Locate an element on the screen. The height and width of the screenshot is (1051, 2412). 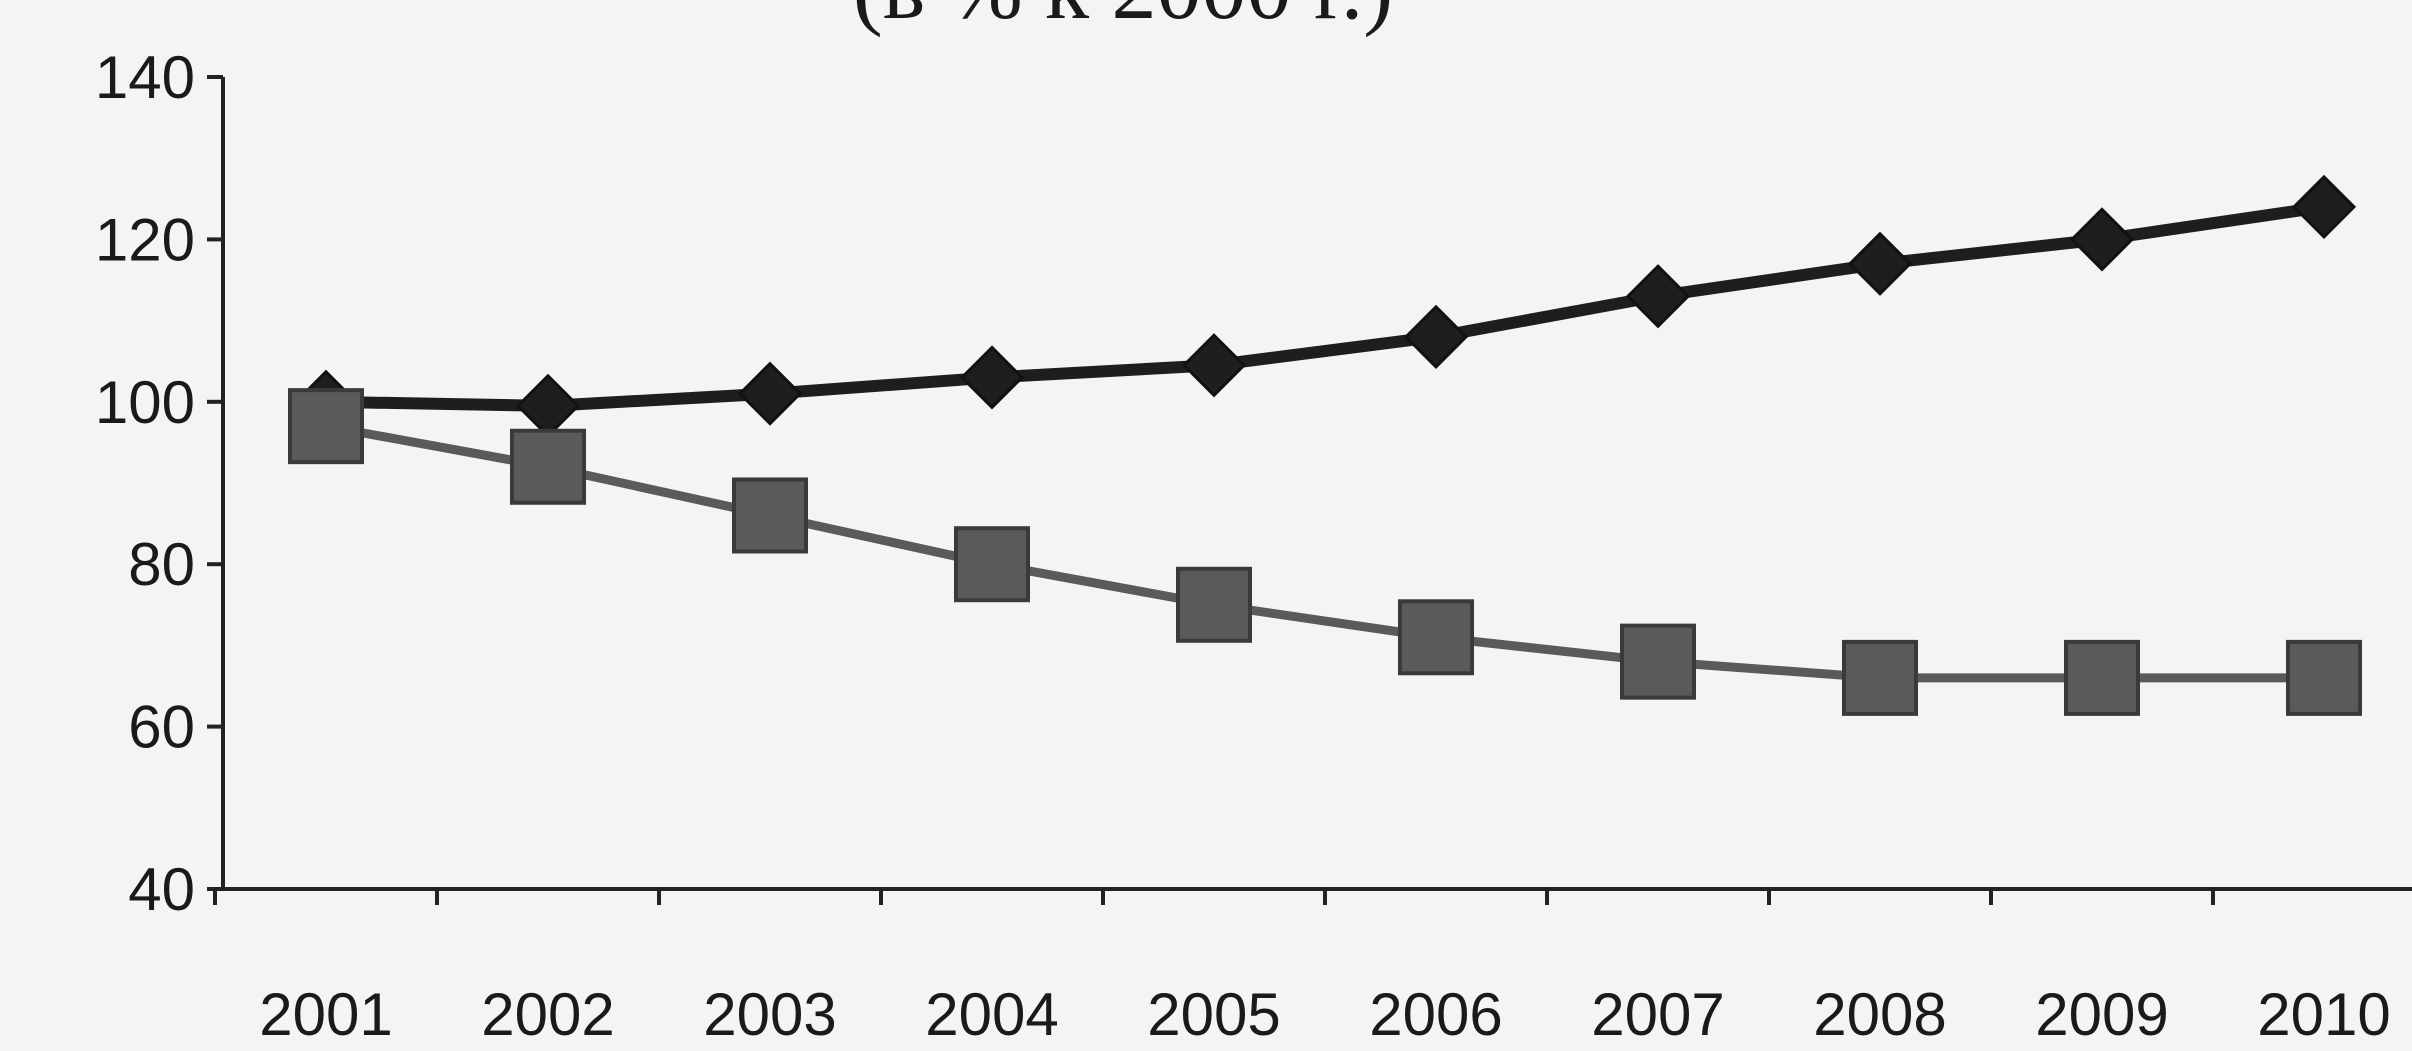
y-tick-label: 140 is located at coordinates (145, 77).